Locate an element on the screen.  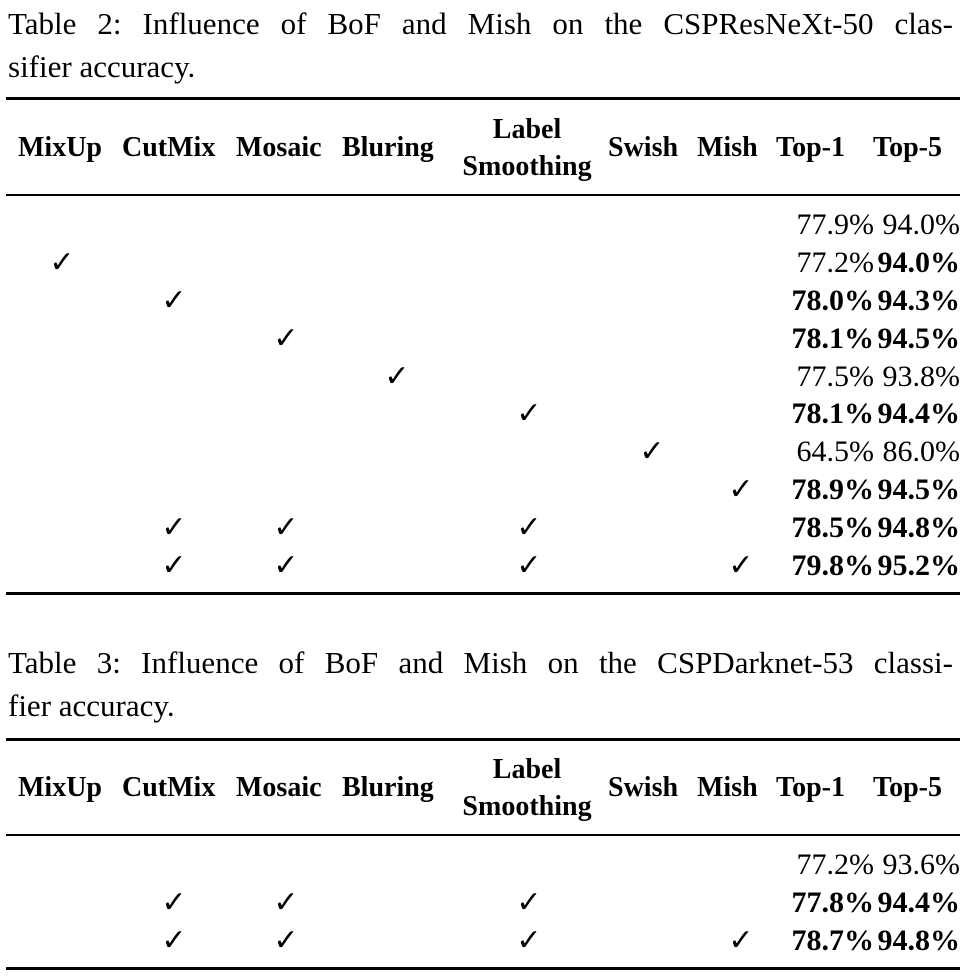
table-row: ✓ 78.9% 94.5% is located at coordinates (483, 490).